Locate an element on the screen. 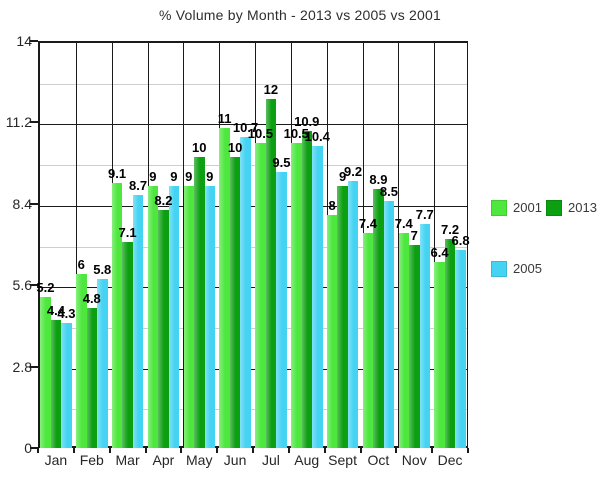  bar-2001-mar is located at coordinates (117, 315).